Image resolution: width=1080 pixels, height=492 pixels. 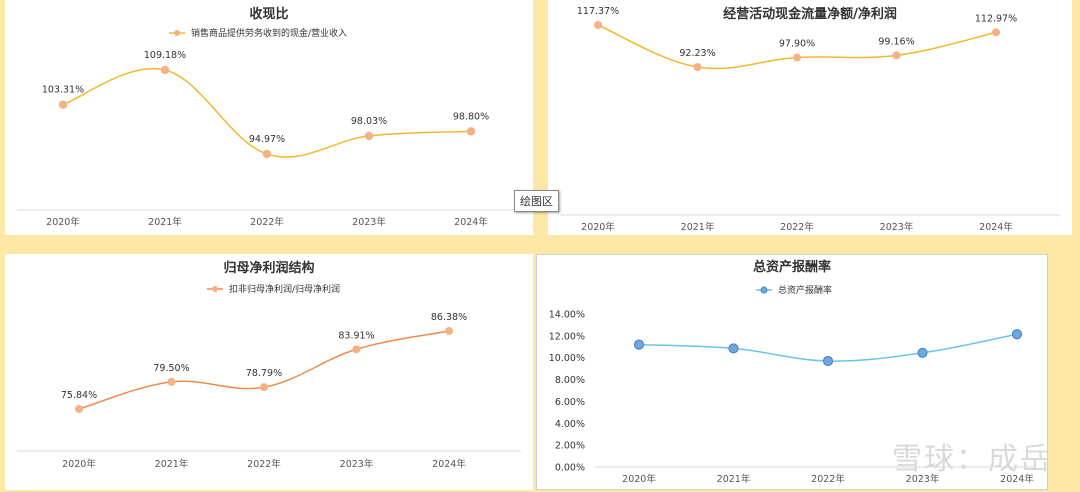 I want to click on data-label: 79.50%, so click(x=171, y=368).